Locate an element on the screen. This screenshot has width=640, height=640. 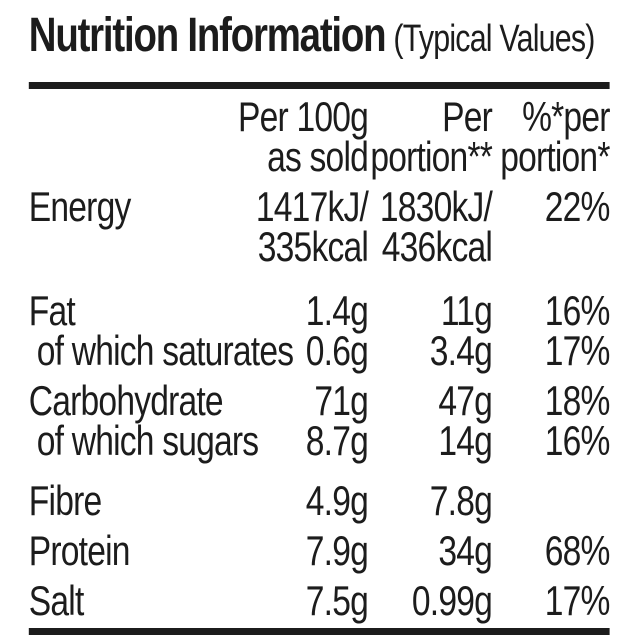
table-row-saturates: of which saturates 0.6g 3.4g 17% is located at coordinates (320, 350).